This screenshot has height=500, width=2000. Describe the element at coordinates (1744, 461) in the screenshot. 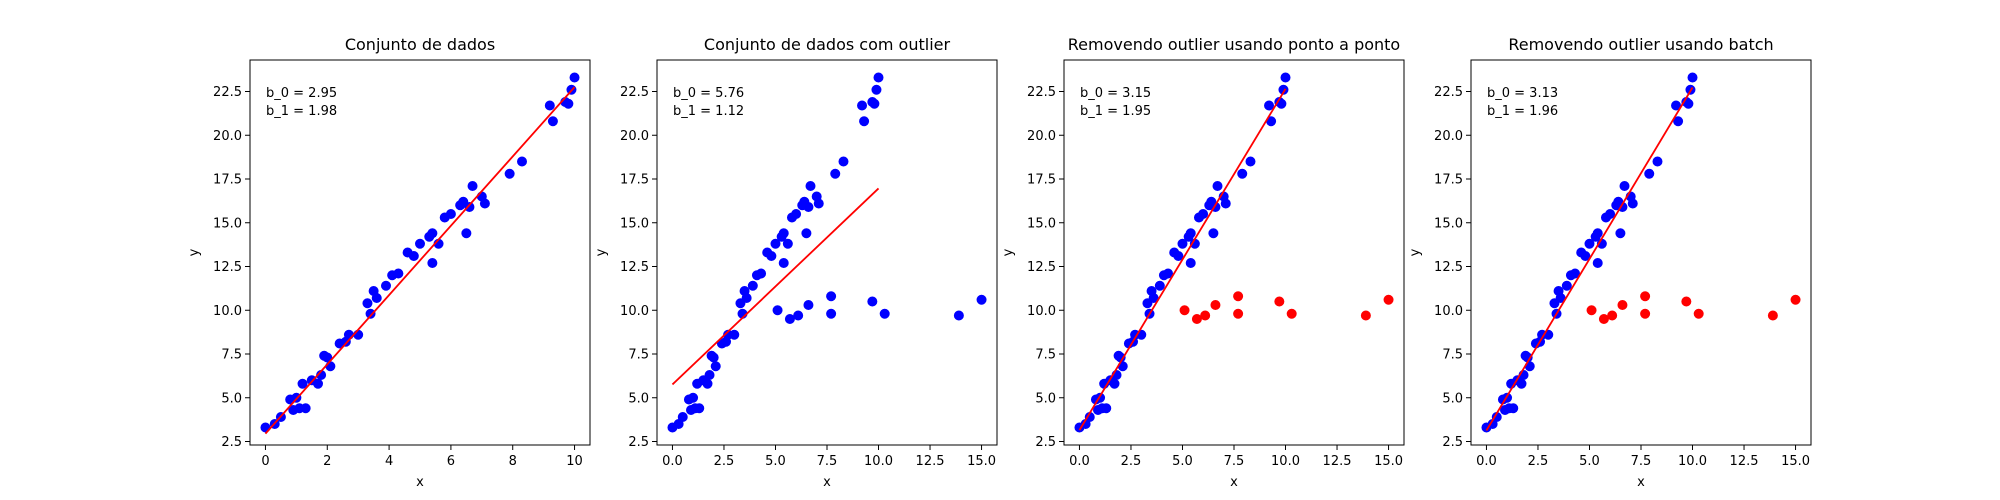

I see `x-tick-label: 12.5` at that location.